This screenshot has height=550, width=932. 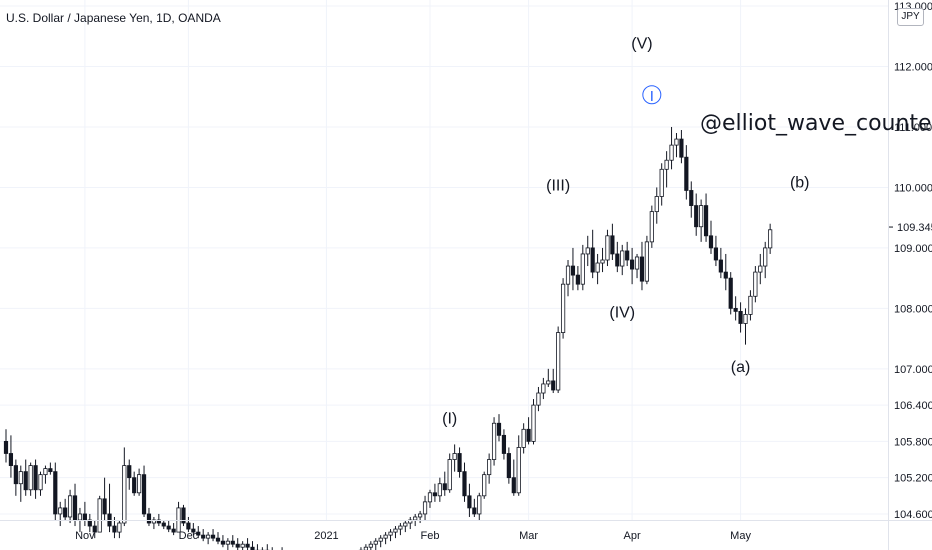 I want to click on time-tick-label: Feb, so click(x=429, y=536).